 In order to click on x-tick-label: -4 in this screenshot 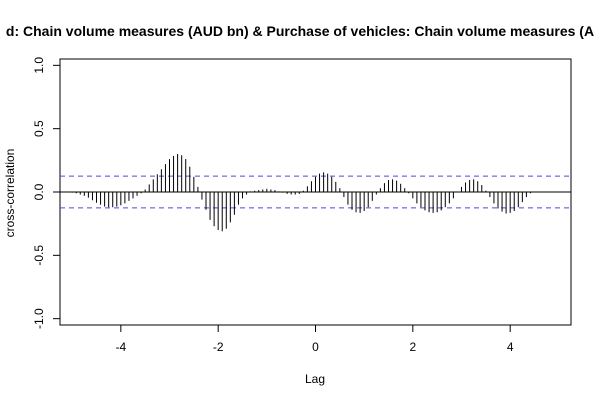, I will do `click(120, 347)`.